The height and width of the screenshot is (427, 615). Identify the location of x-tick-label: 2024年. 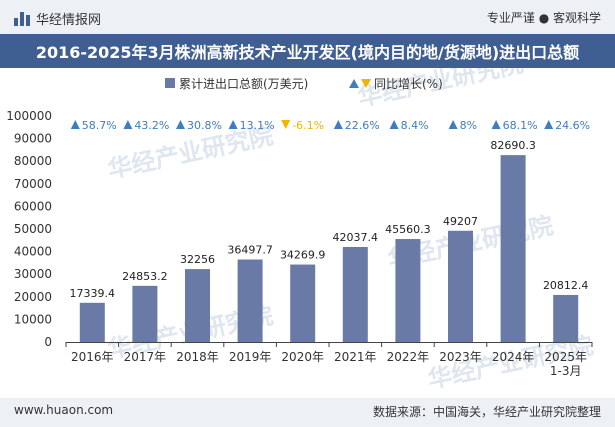
(513, 357).